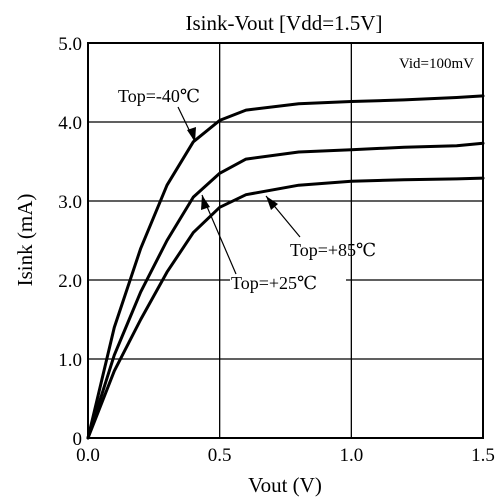 Image resolution: width=500 pixels, height=500 pixels. Describe the element at coordinates (284, 23) in the screenshot. I see `chart-title: Isink-Vout [Vdd=1.5V]` at that location.